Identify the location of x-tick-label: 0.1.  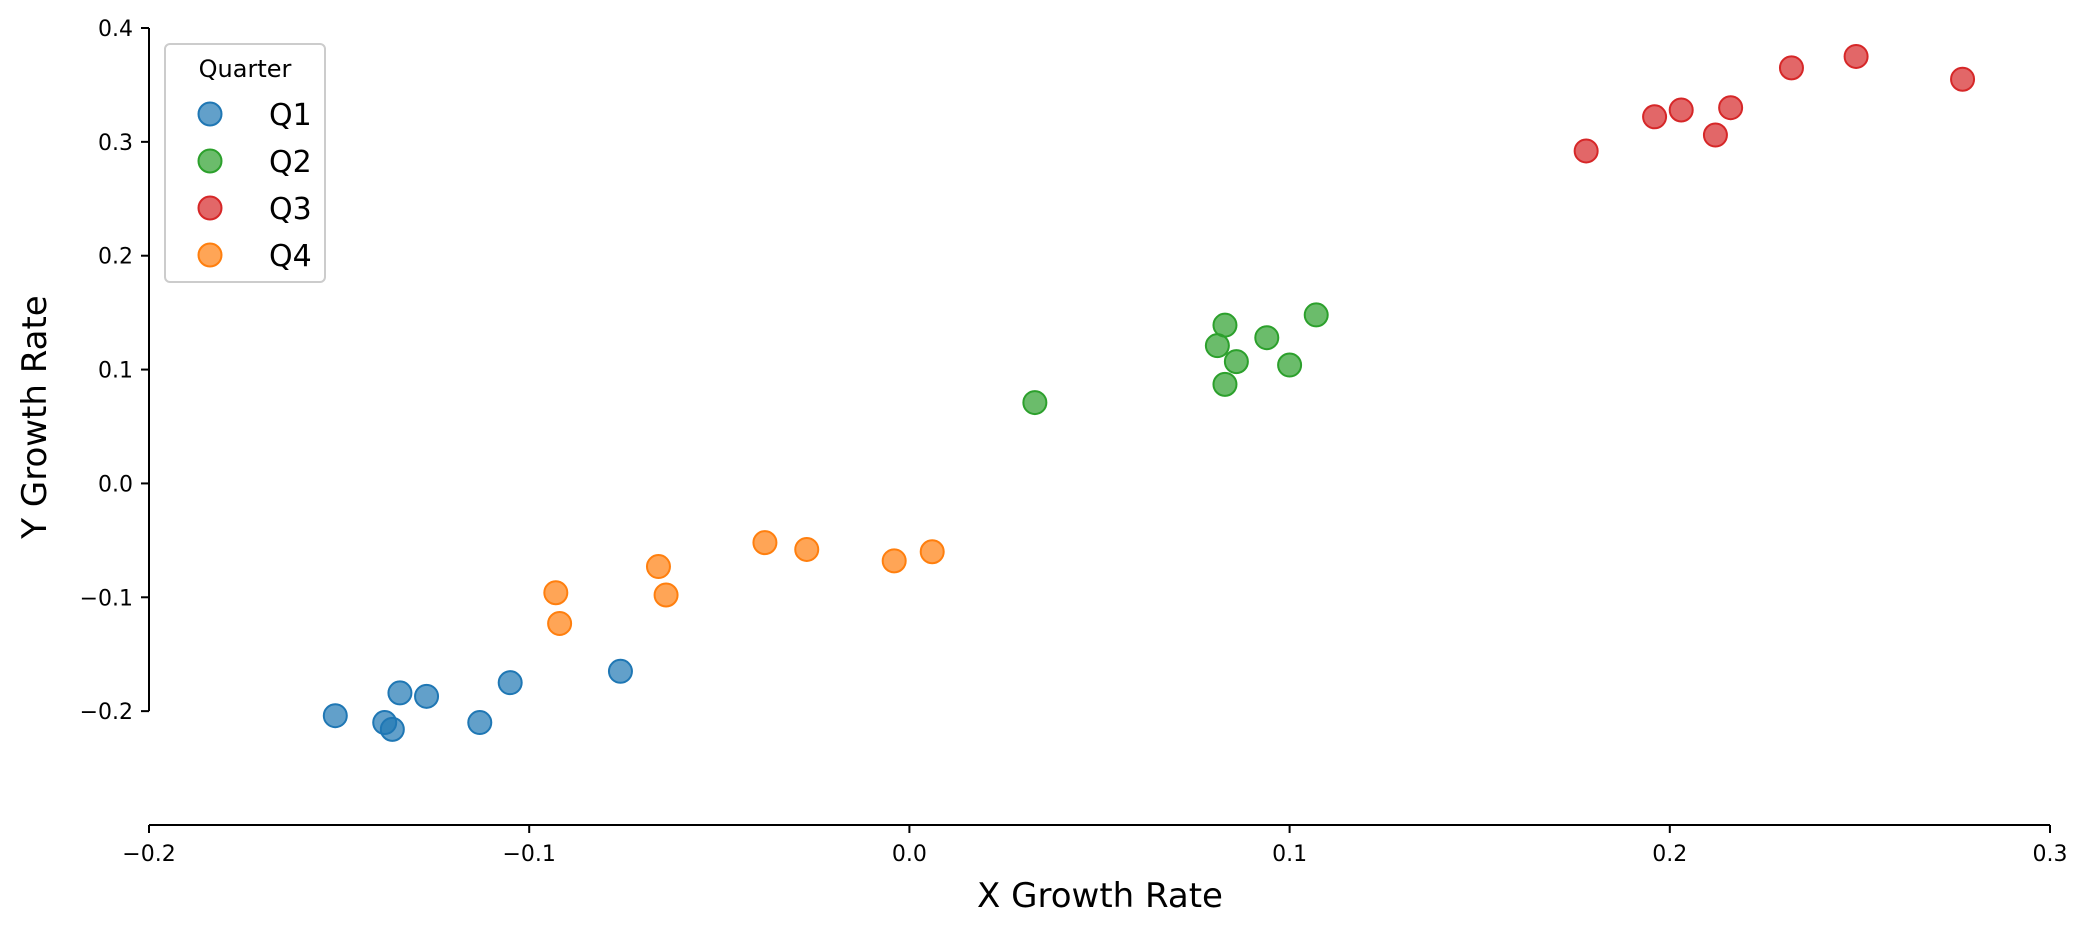
(1289, 854).